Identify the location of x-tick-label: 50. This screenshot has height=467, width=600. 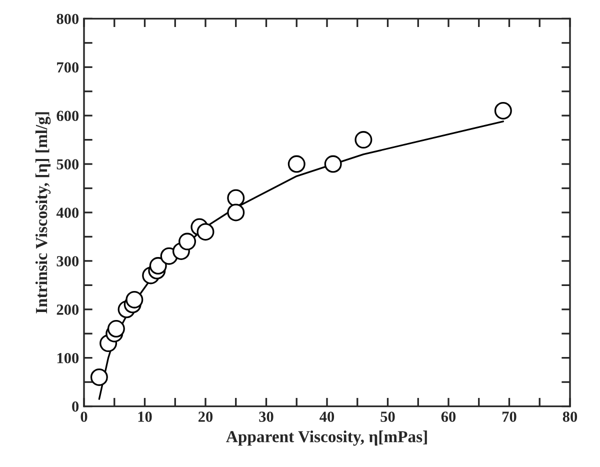
(387, 417).